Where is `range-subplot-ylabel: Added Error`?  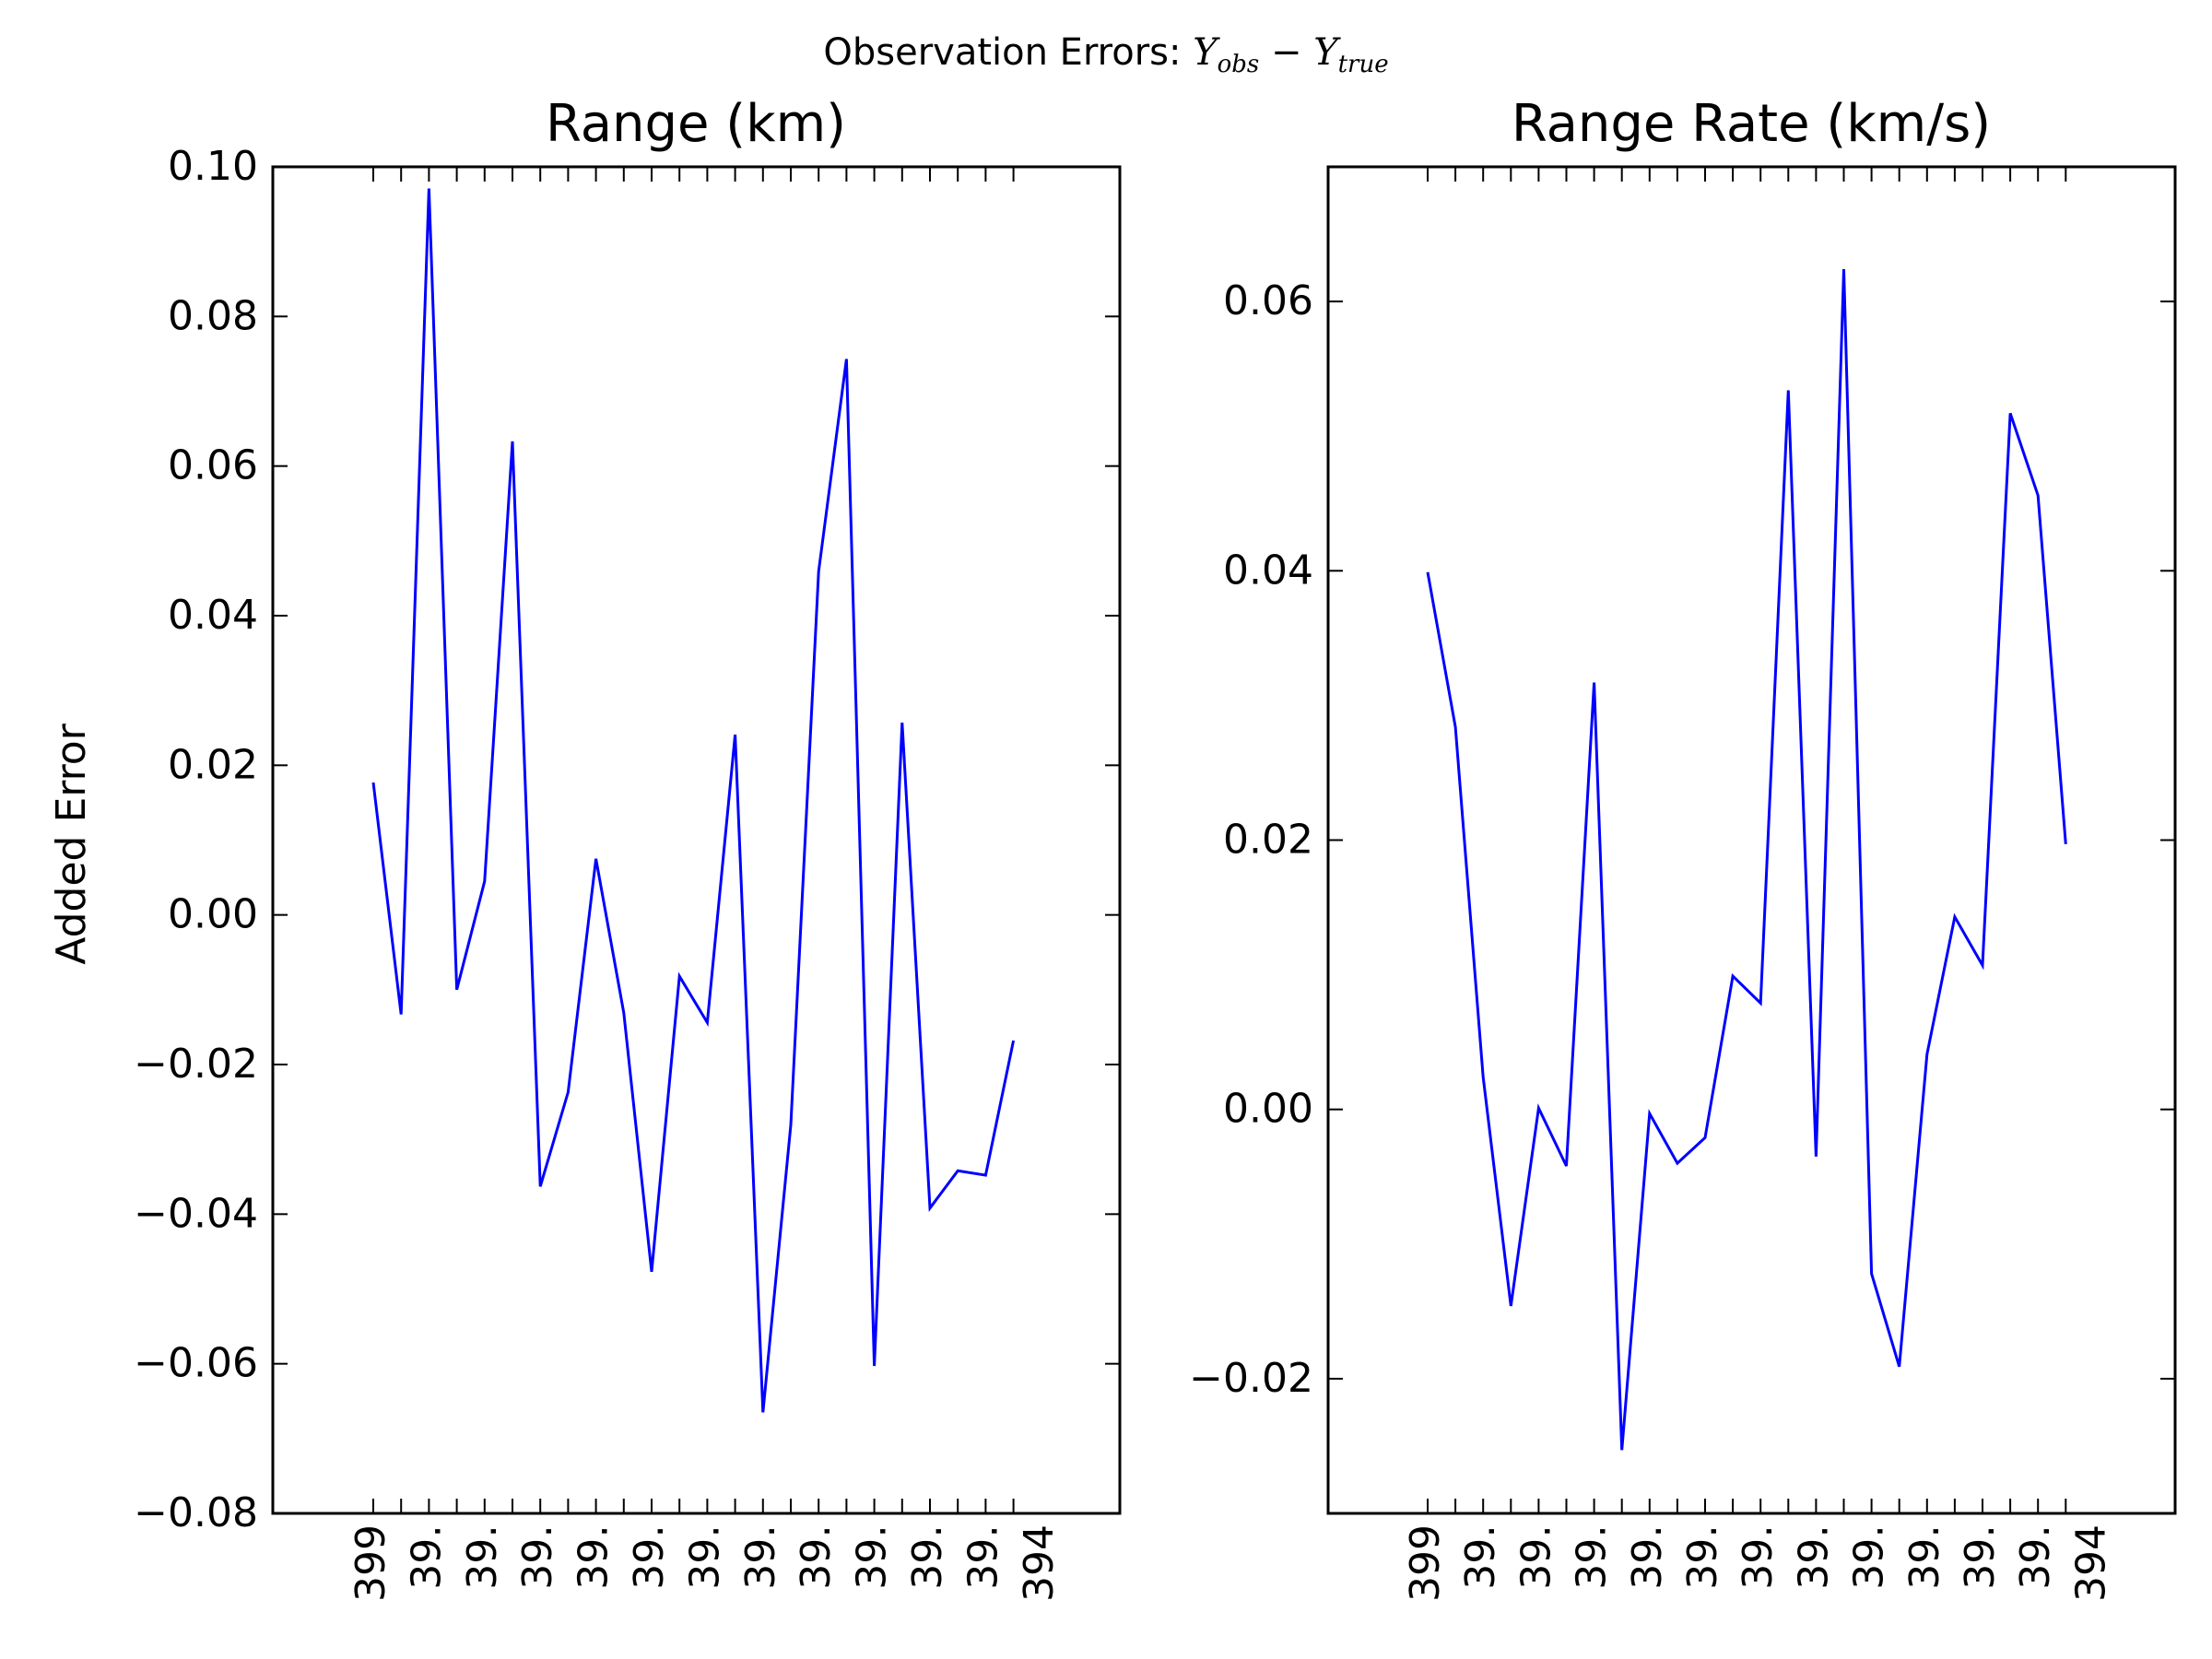 range-subplot-ylabel: Added Error is located at coordinates (71, 843).